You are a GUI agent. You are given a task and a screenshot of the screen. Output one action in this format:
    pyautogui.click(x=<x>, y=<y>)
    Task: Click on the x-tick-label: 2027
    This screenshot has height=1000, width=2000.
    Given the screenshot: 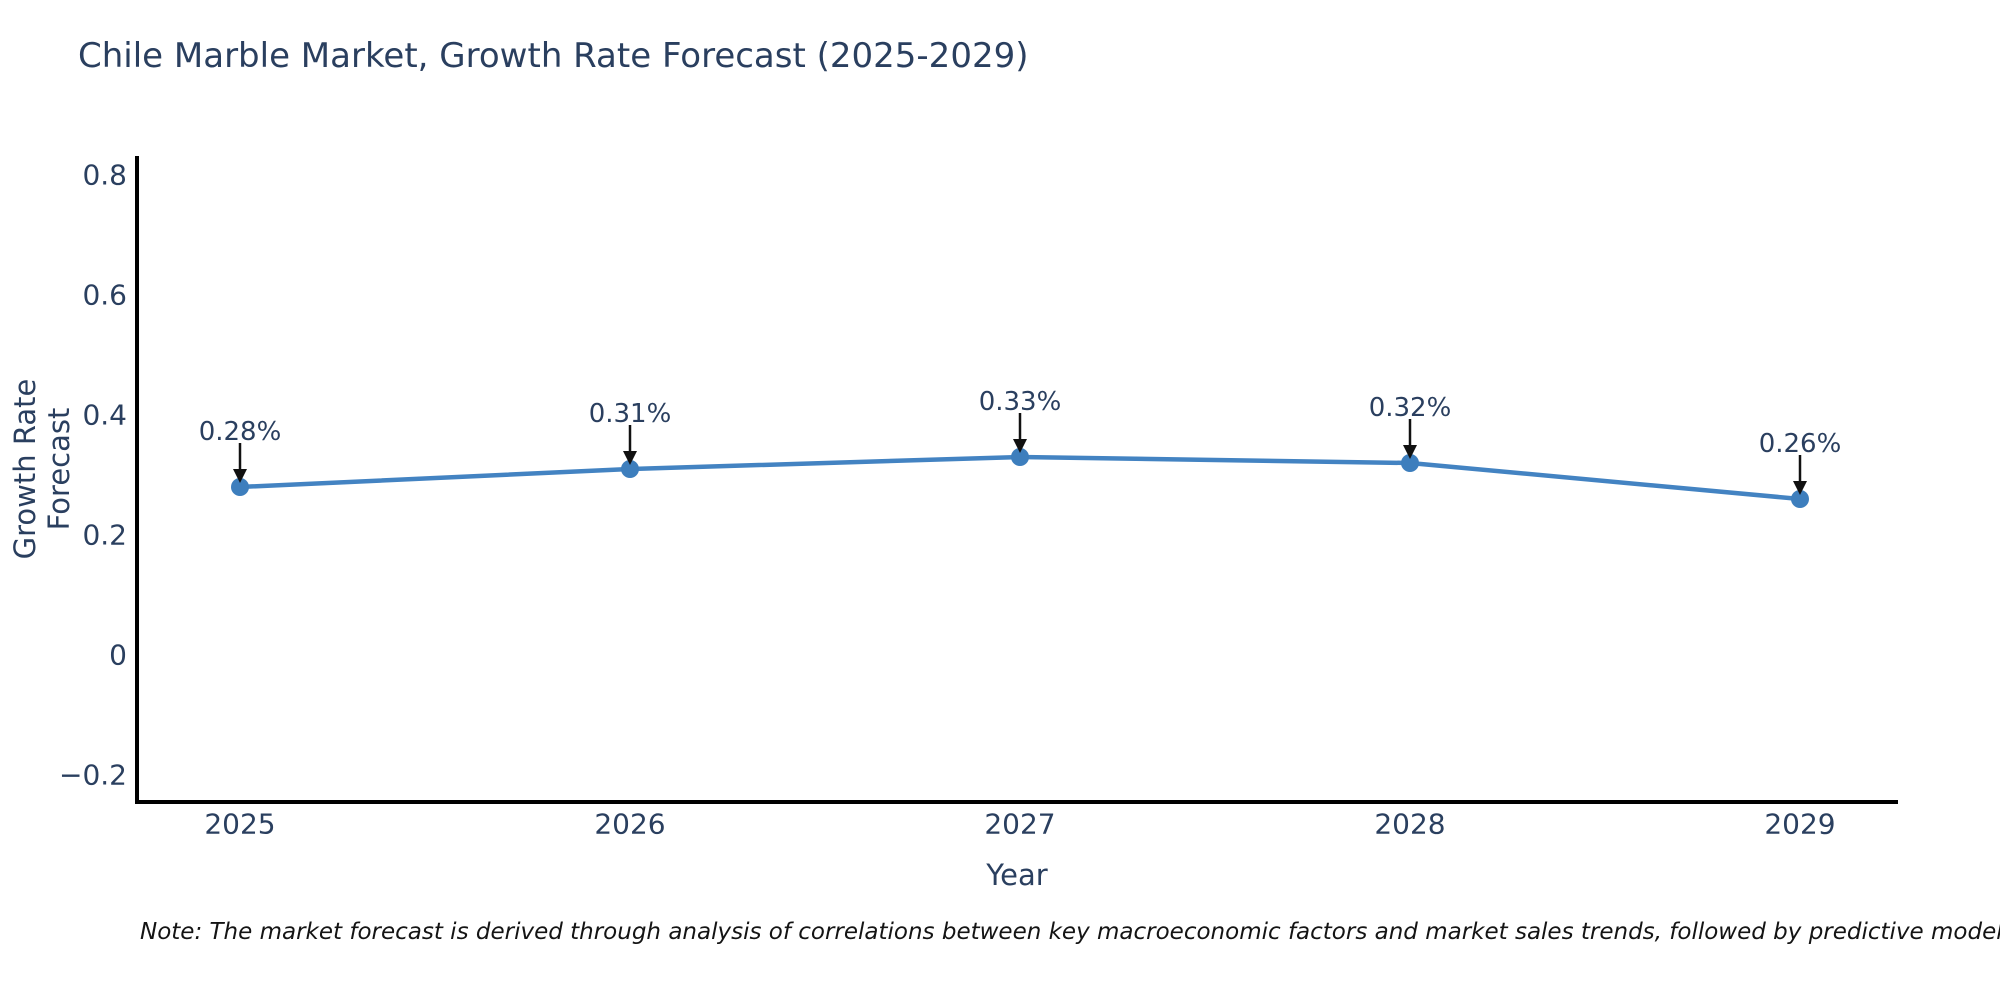 What is the action you would take?
    pyautogui.click(x=1019, y=824)
    